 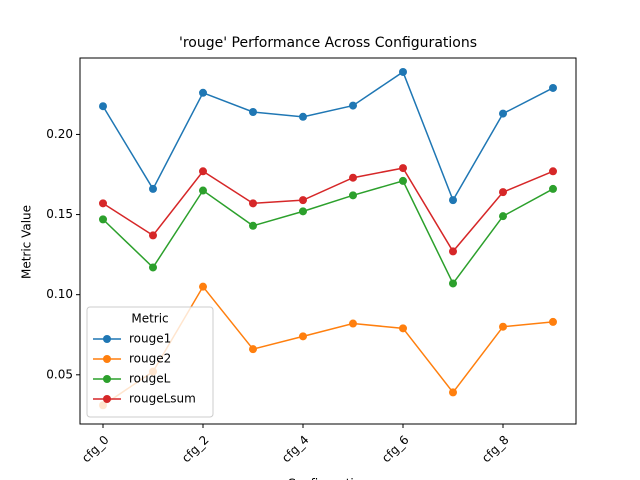 What do you see at coordinates (150, 359) in the screenshot?
I see `legend-label: rouge2` at bounding box center [150, 359].